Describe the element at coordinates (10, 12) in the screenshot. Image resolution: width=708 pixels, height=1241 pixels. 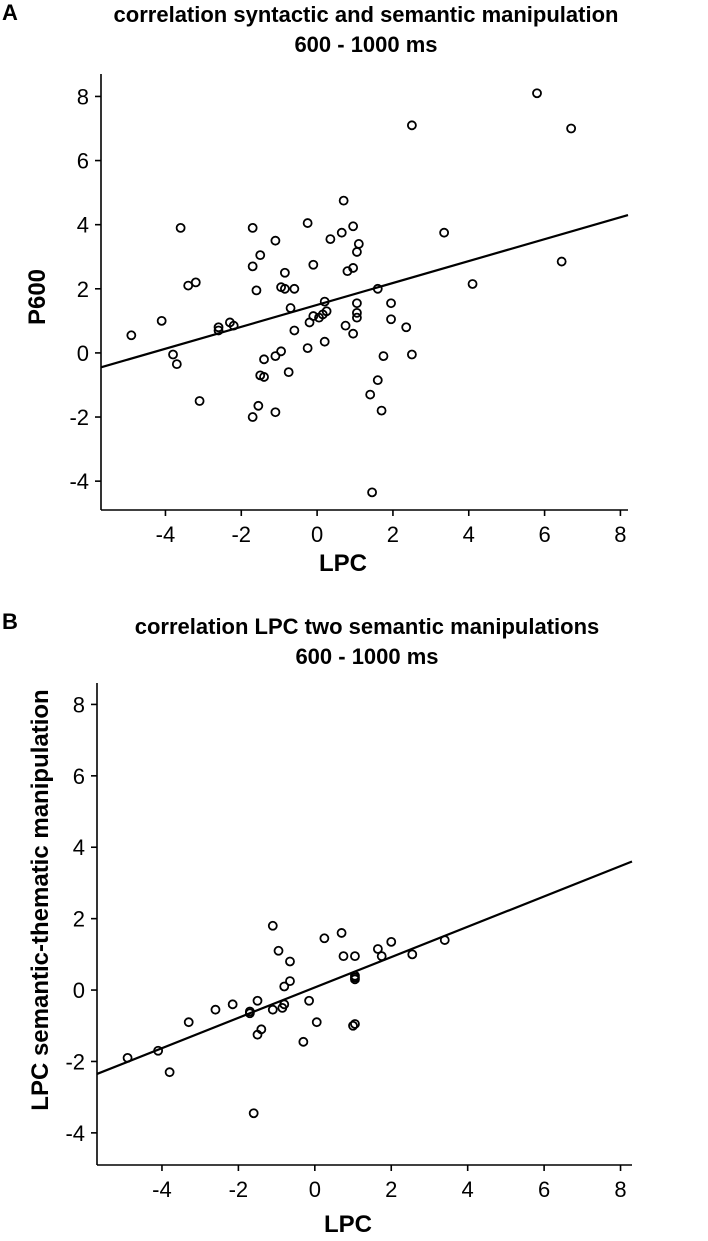
I see `panel-a-letter: A` at that location.